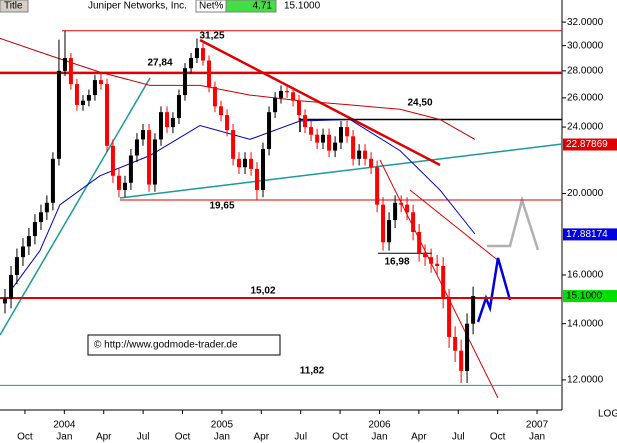 This screenshot has height=443, width=617. What do you see at coordinates (211, 6) in the screenshot?
I see `net-label: Net%` at bounding box center [211, 6].